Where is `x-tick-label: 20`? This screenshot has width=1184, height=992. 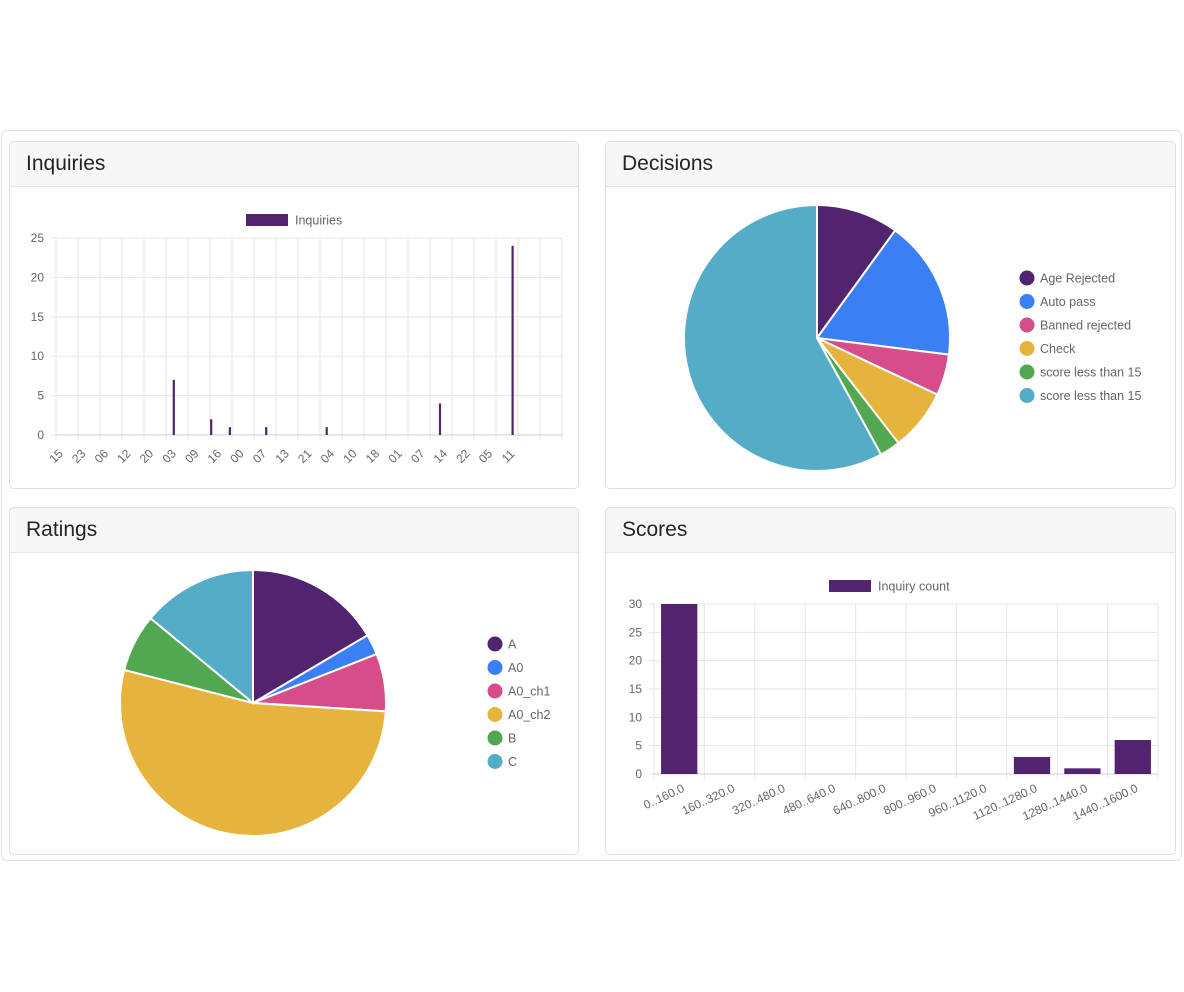 x-tick-label: 20 is located at coordinates (147, 456).